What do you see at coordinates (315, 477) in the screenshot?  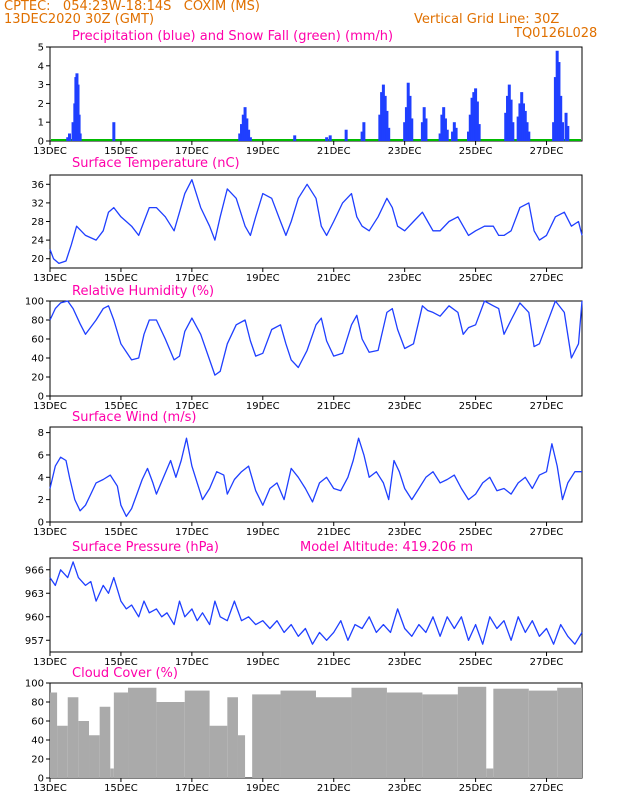 I see `series-line-wind` at bounding box center [315, 477].